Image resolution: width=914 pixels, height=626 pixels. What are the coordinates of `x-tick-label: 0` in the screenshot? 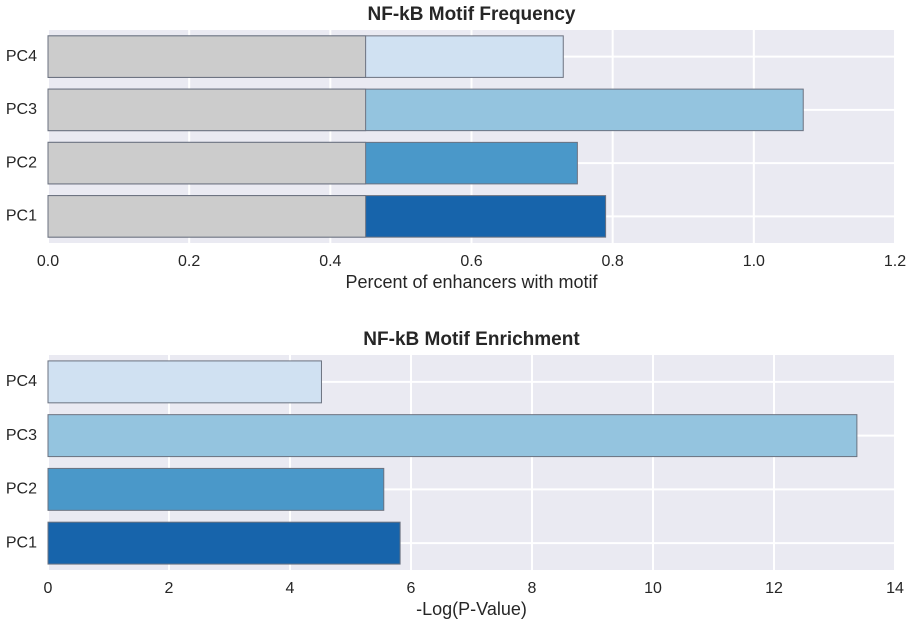 It's located at (48, 588).